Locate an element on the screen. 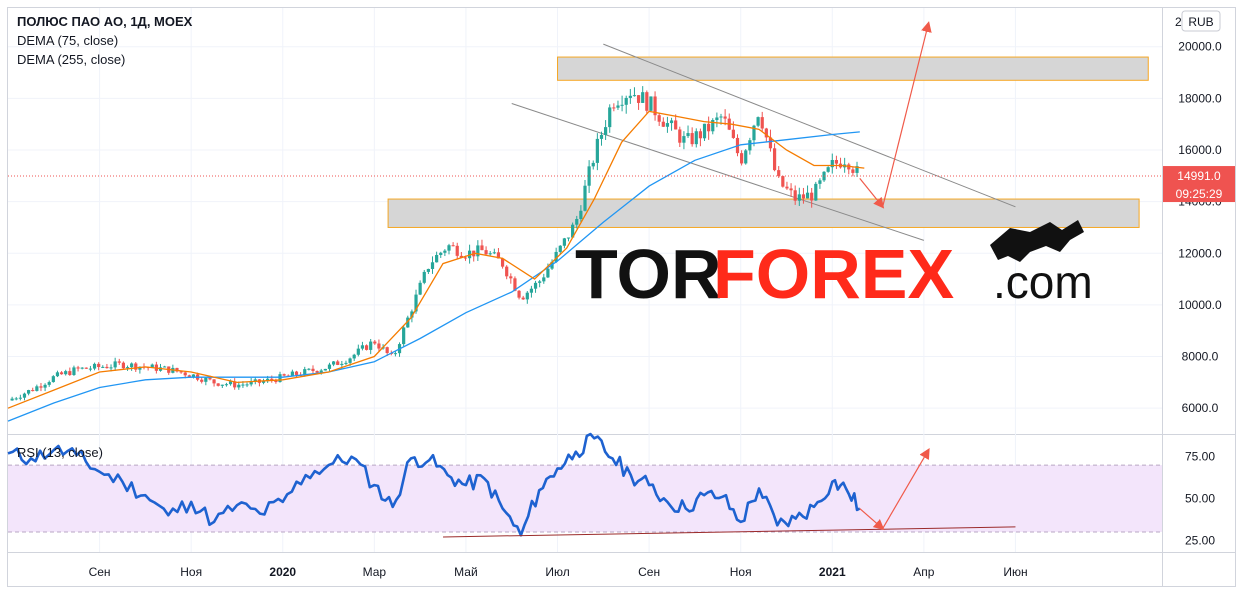  resistance-zone is located at coordinates (853, 68).